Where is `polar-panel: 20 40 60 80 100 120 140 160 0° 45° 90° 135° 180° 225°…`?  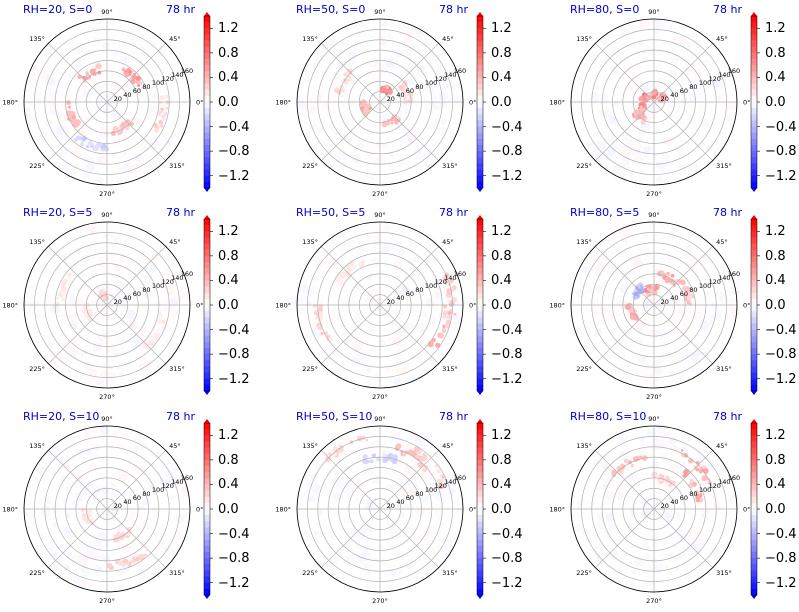 polar-panel: 20 40 60 80 100 120 140 160 0° 45° 90° 135° 180° 225°… is located at coordinates (132, 508).